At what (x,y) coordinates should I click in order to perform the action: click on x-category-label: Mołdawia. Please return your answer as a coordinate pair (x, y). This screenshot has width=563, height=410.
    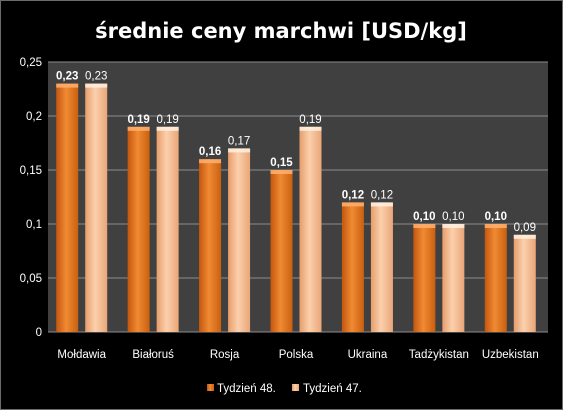
    Looking at the image, I should click on (81, 355).